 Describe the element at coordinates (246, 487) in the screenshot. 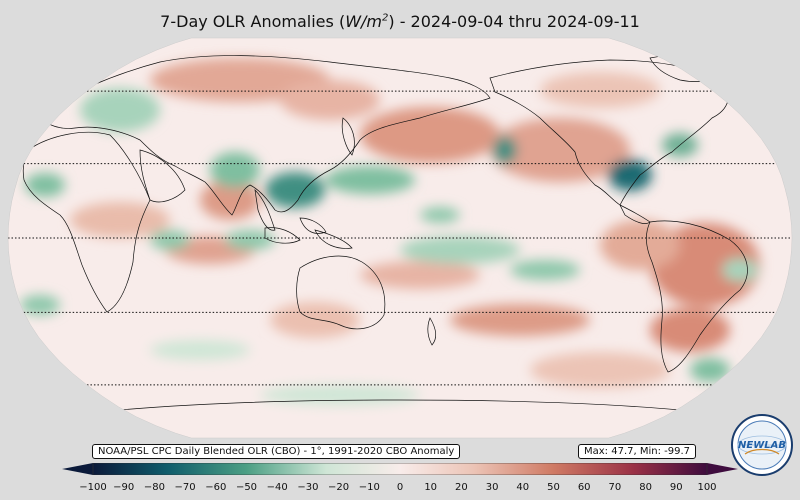

I see `colorbar-tick-label: −50` at that location.